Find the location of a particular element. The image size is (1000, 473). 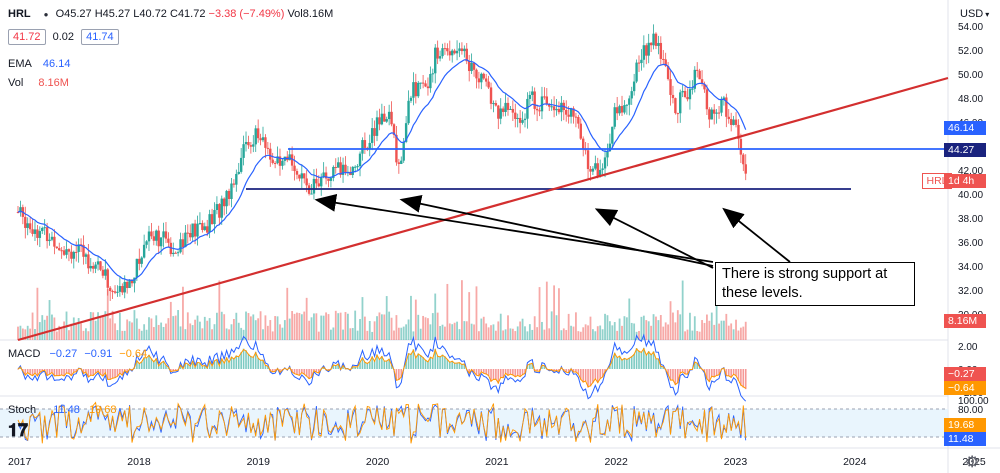

price-boxes: 41.72 0.02 41.74 is located at coordinates (63, 37).